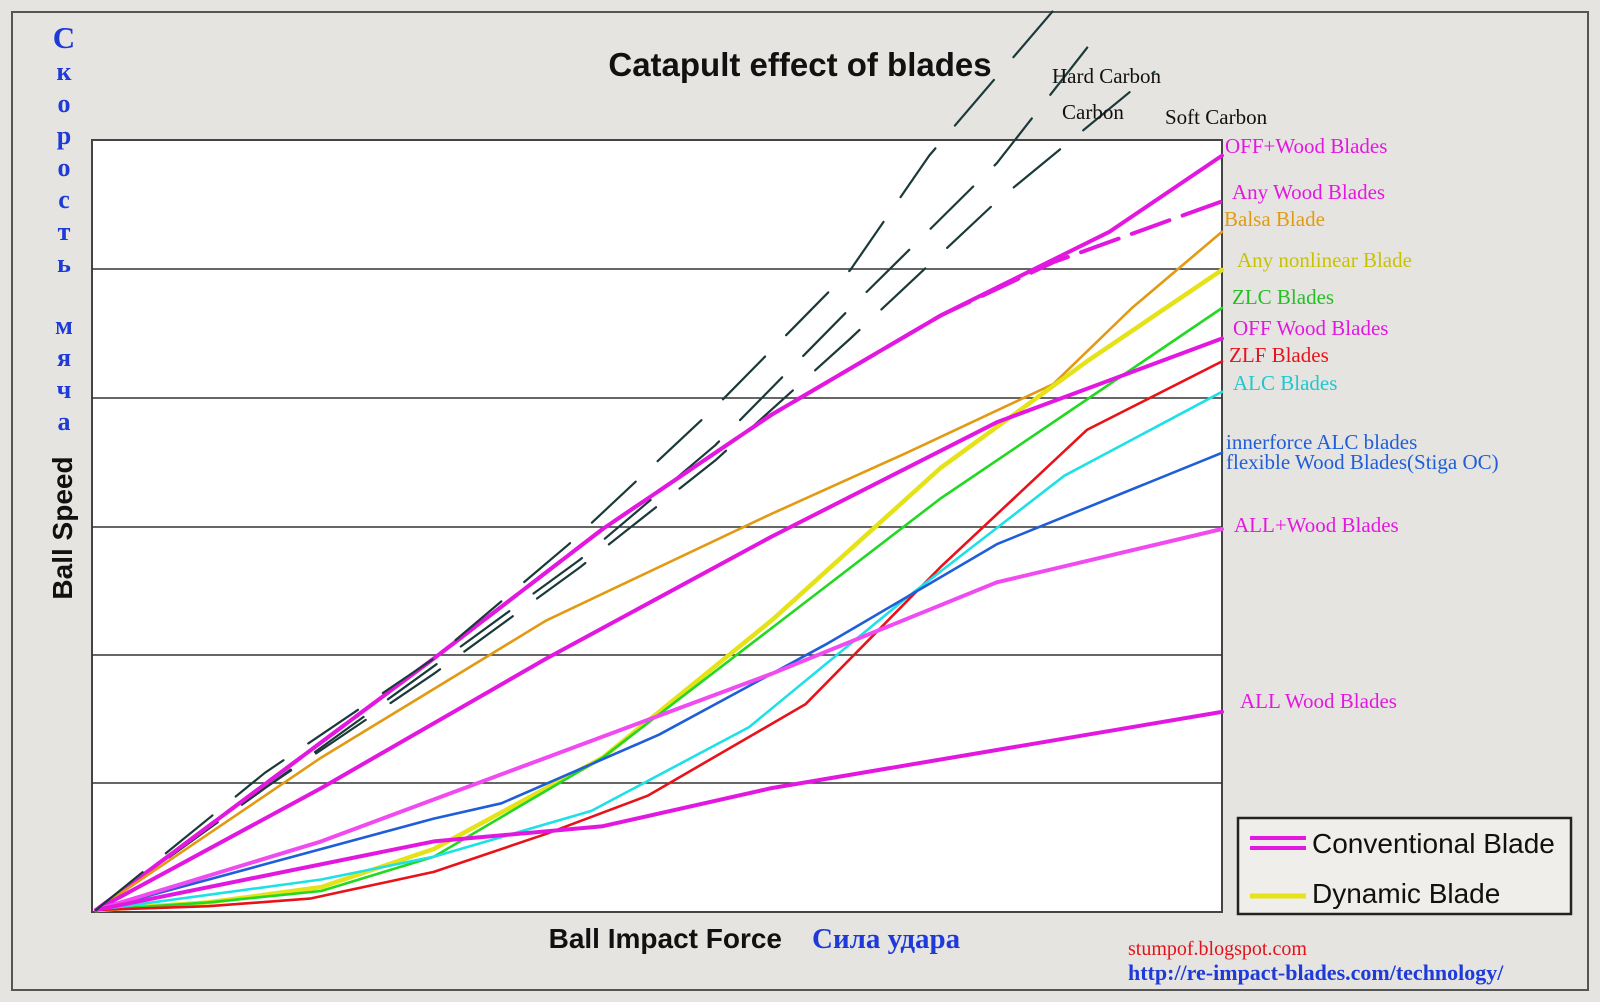 This screenshot has height=1002, width=1600. Describe the element at coordinates (665, 938) in the screenshot. I see `x-axis-label: Ball Impact Force` at that location.